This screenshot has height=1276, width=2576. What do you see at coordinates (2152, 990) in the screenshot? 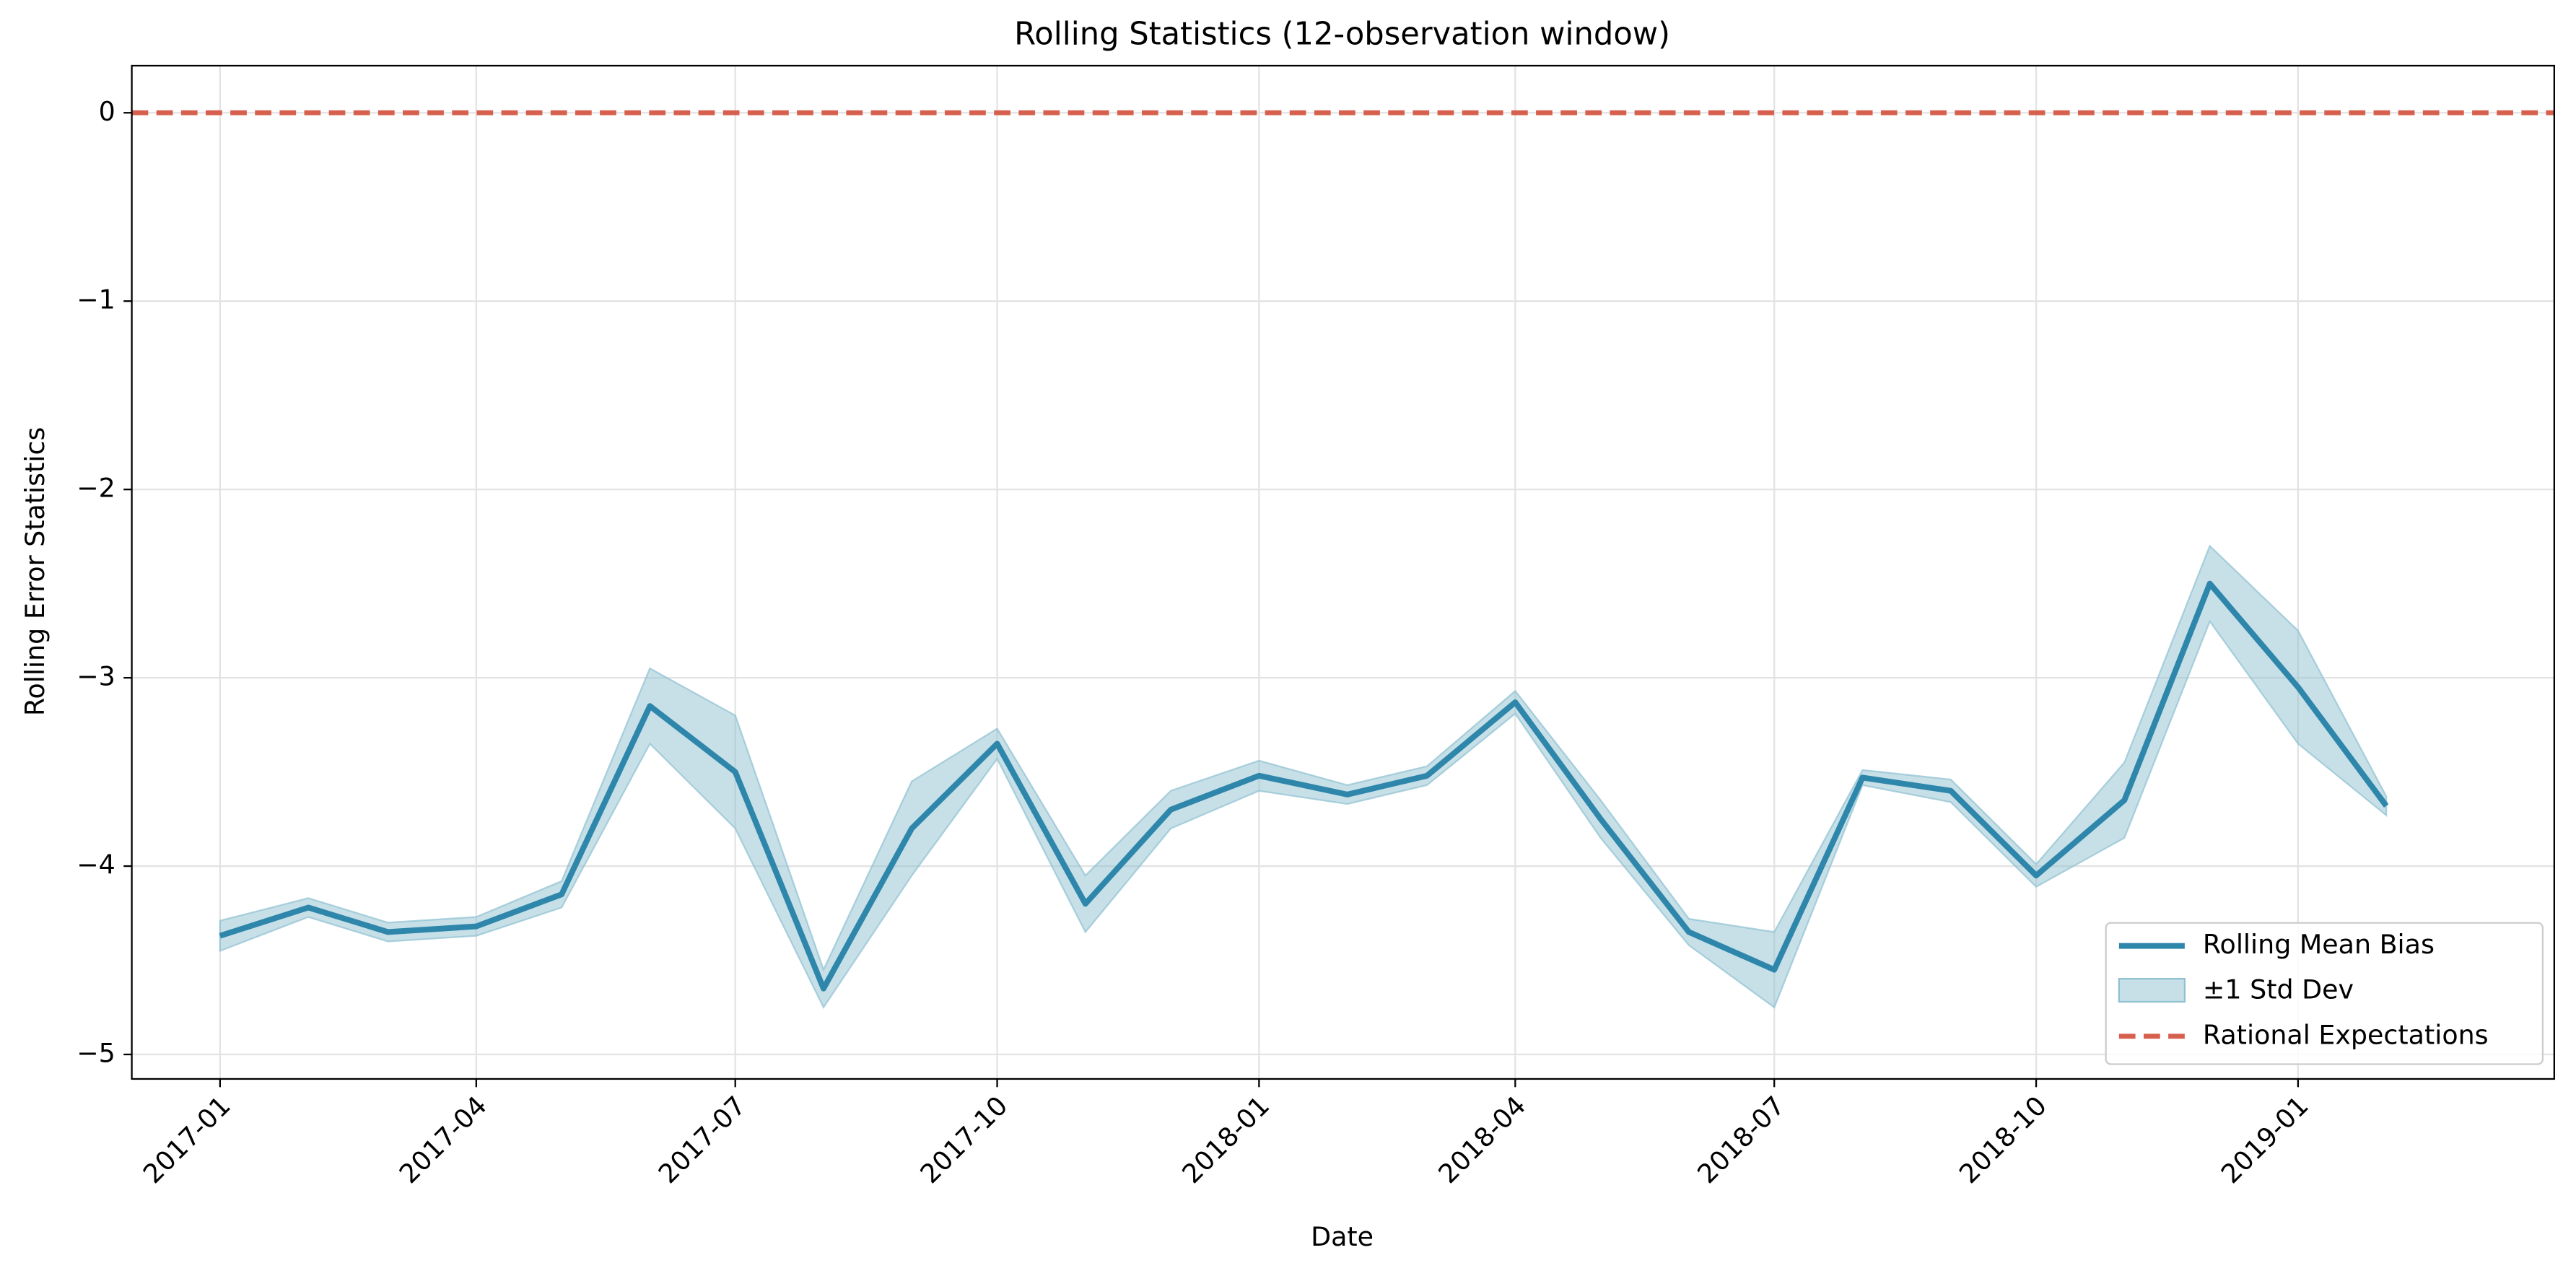
I see `legend-swatch` at bounding box center [2152, 990].